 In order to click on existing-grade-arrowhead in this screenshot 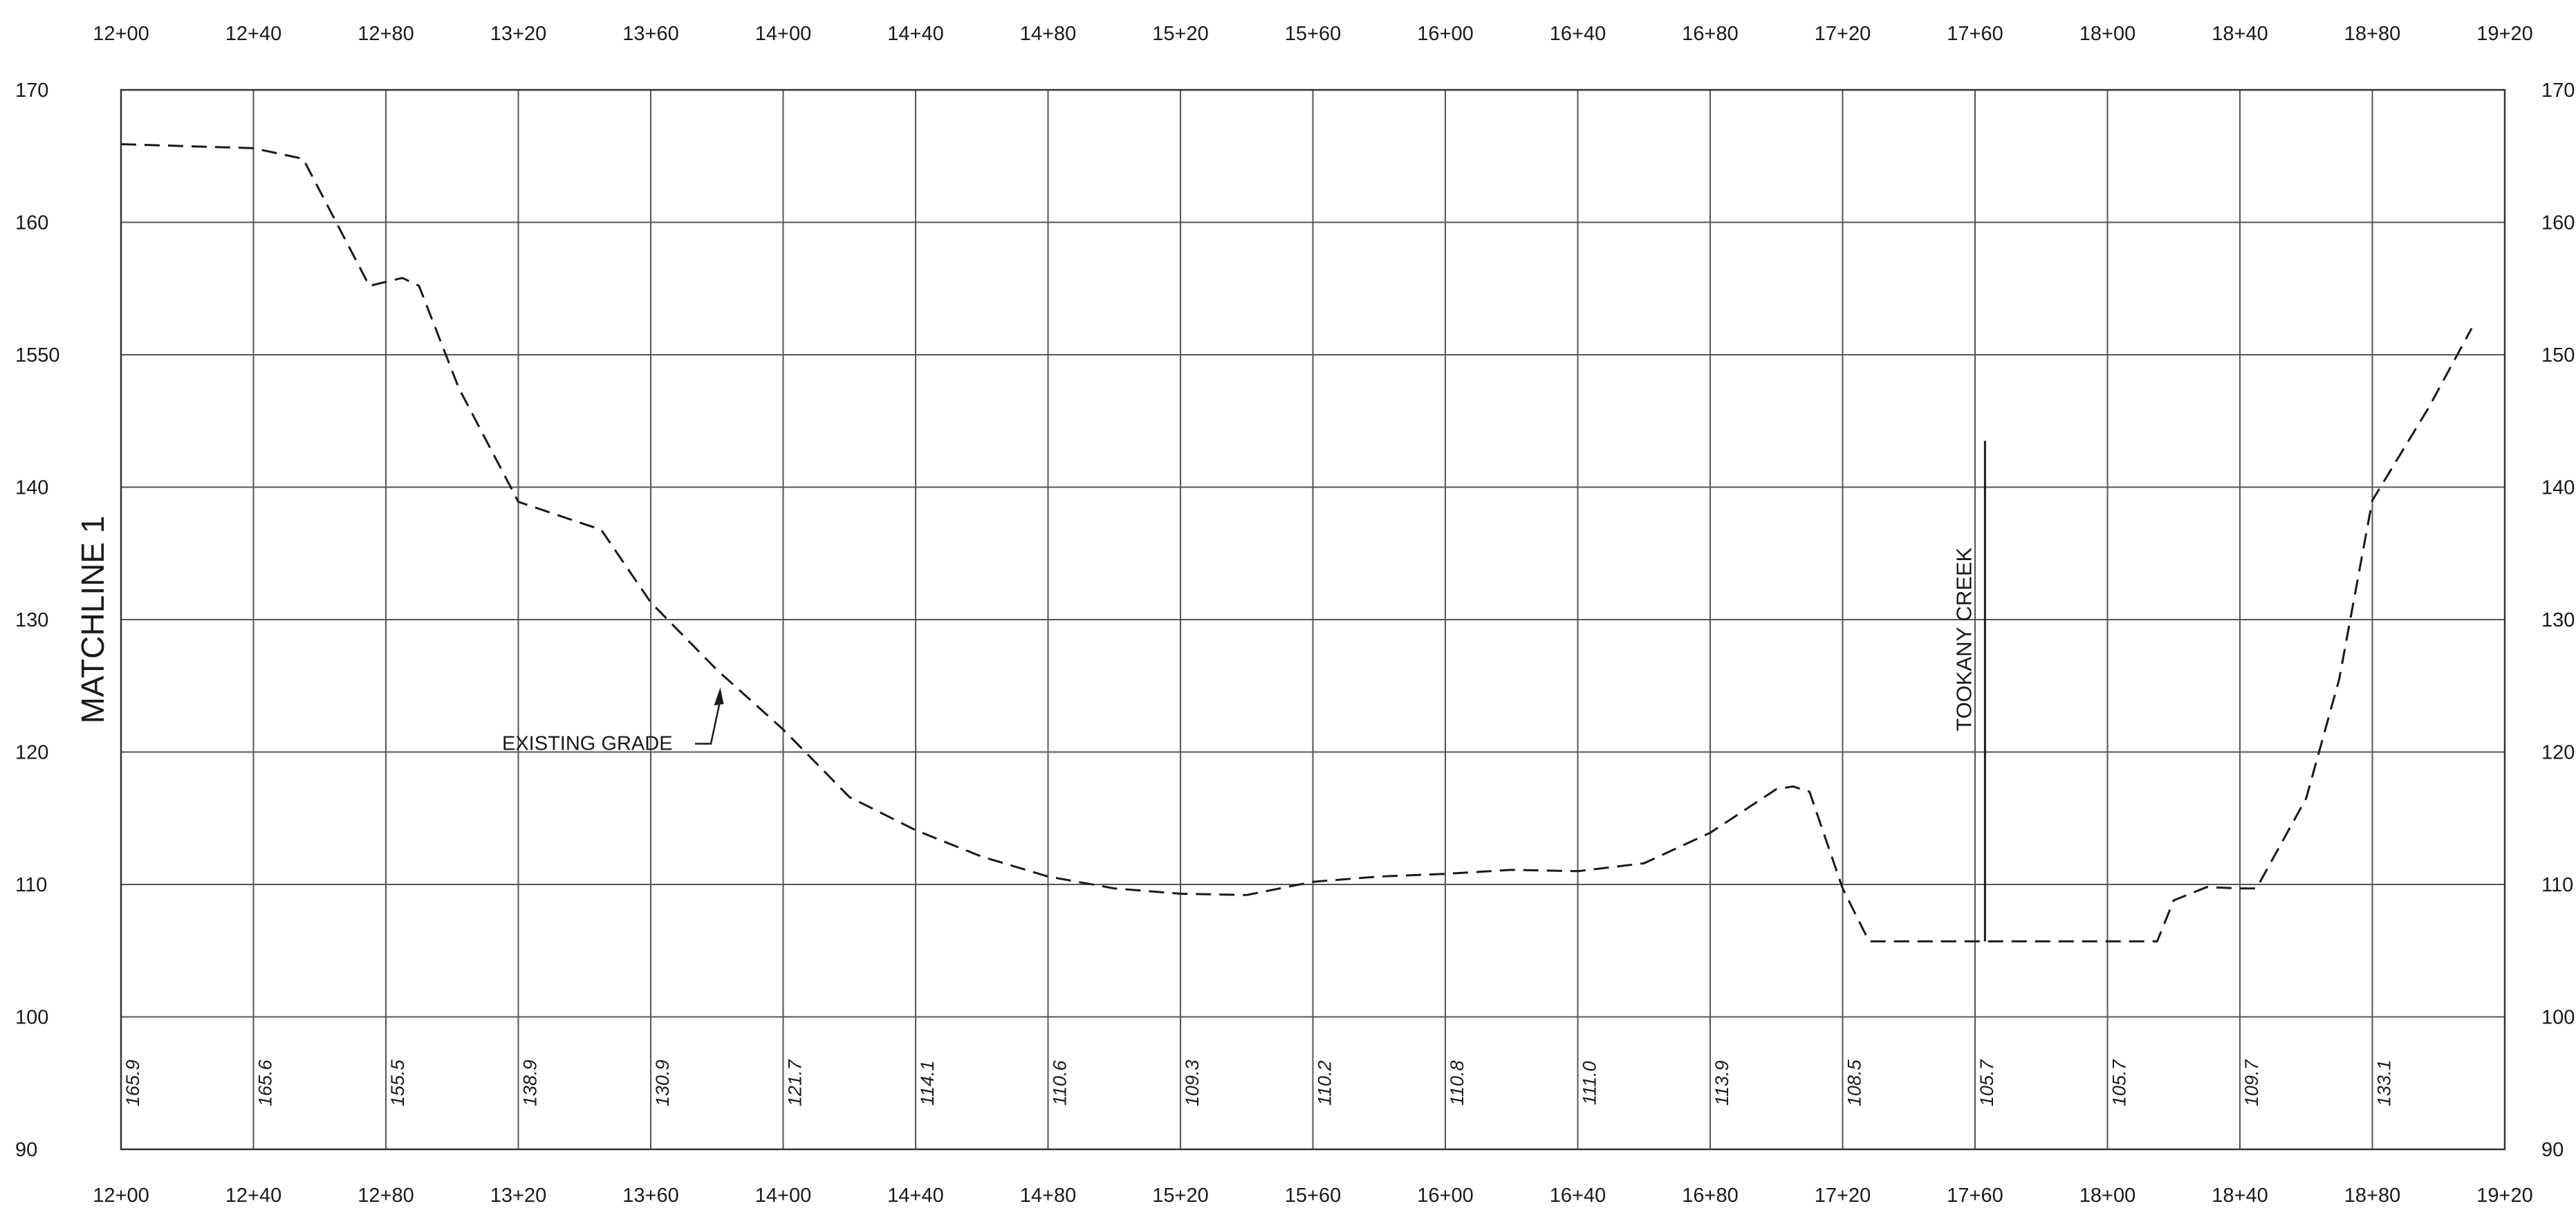, I will do `click(719, 697)`.